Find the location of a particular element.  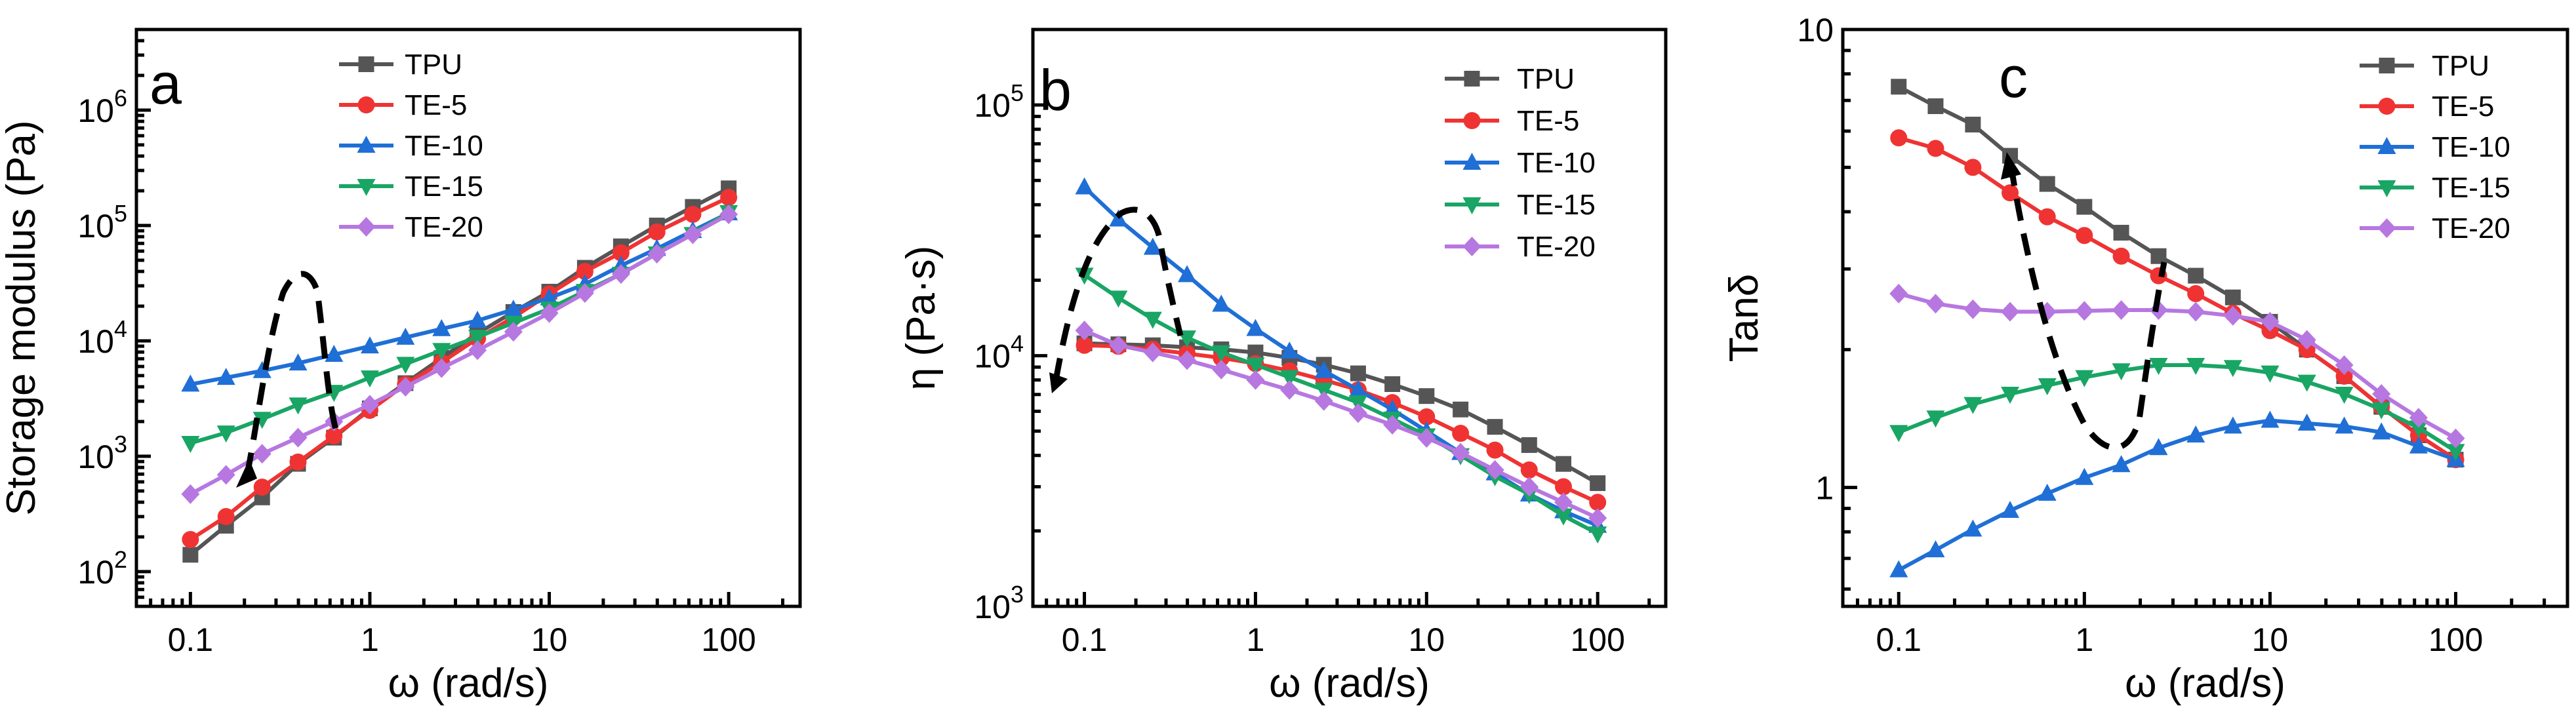

y-tick-label: 105 is located at coordinates (999, 101).